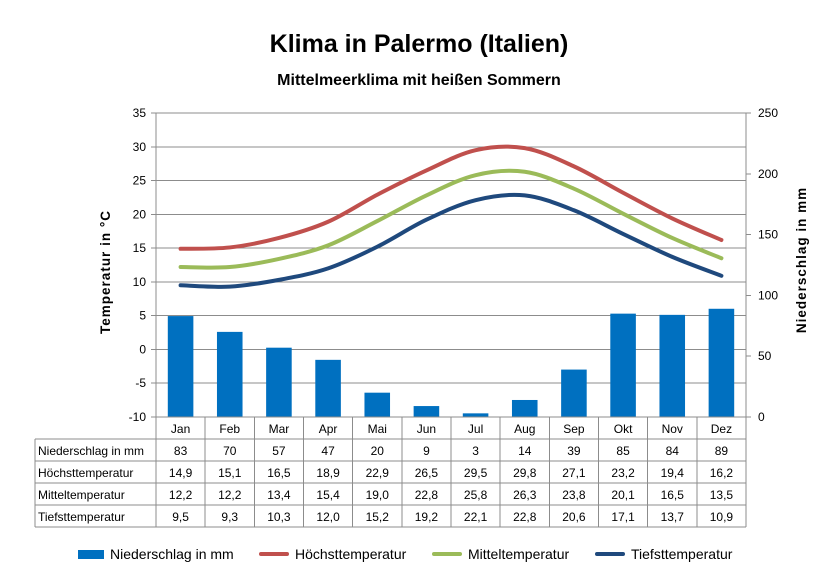 This screenshot has height=579, width=838. I want to click on table-cell: 15,1, so click(230, 473).